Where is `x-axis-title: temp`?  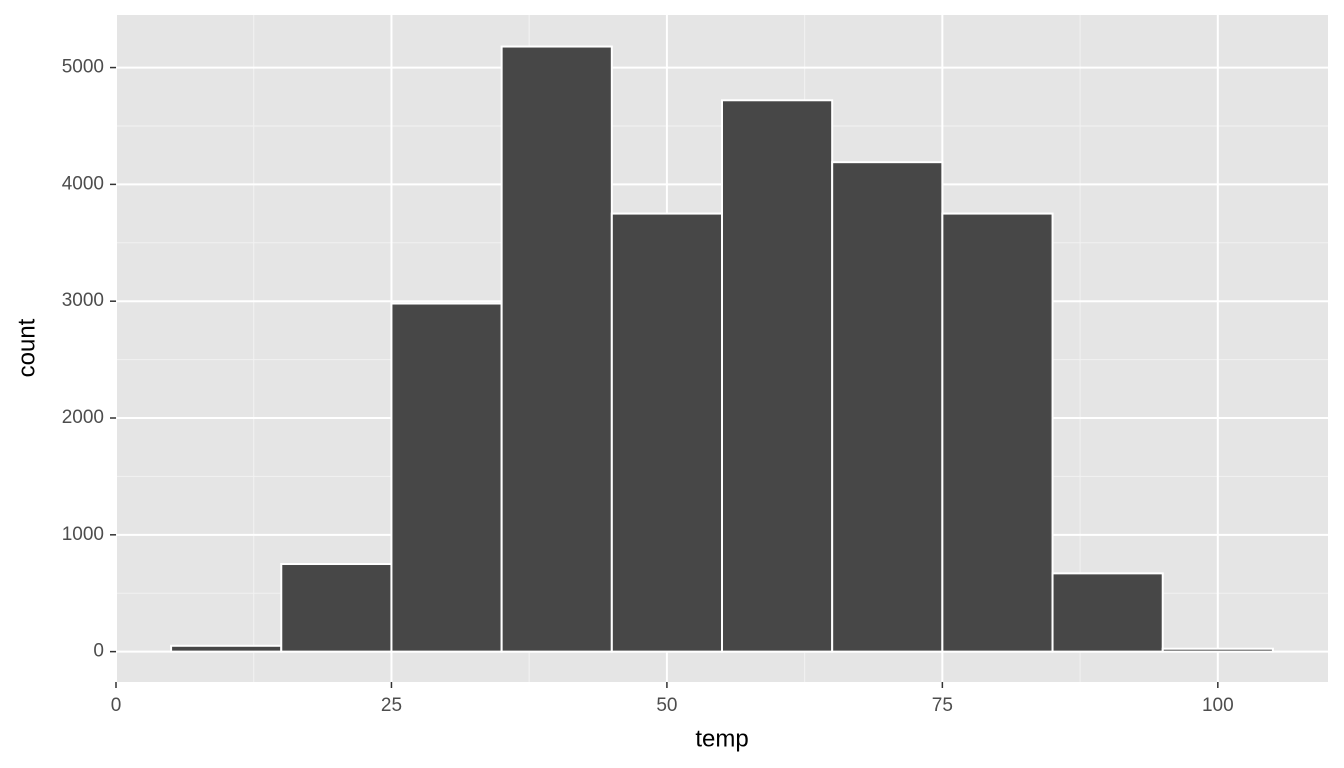 x-axis-title: temp is located at coordinates (721, 738).